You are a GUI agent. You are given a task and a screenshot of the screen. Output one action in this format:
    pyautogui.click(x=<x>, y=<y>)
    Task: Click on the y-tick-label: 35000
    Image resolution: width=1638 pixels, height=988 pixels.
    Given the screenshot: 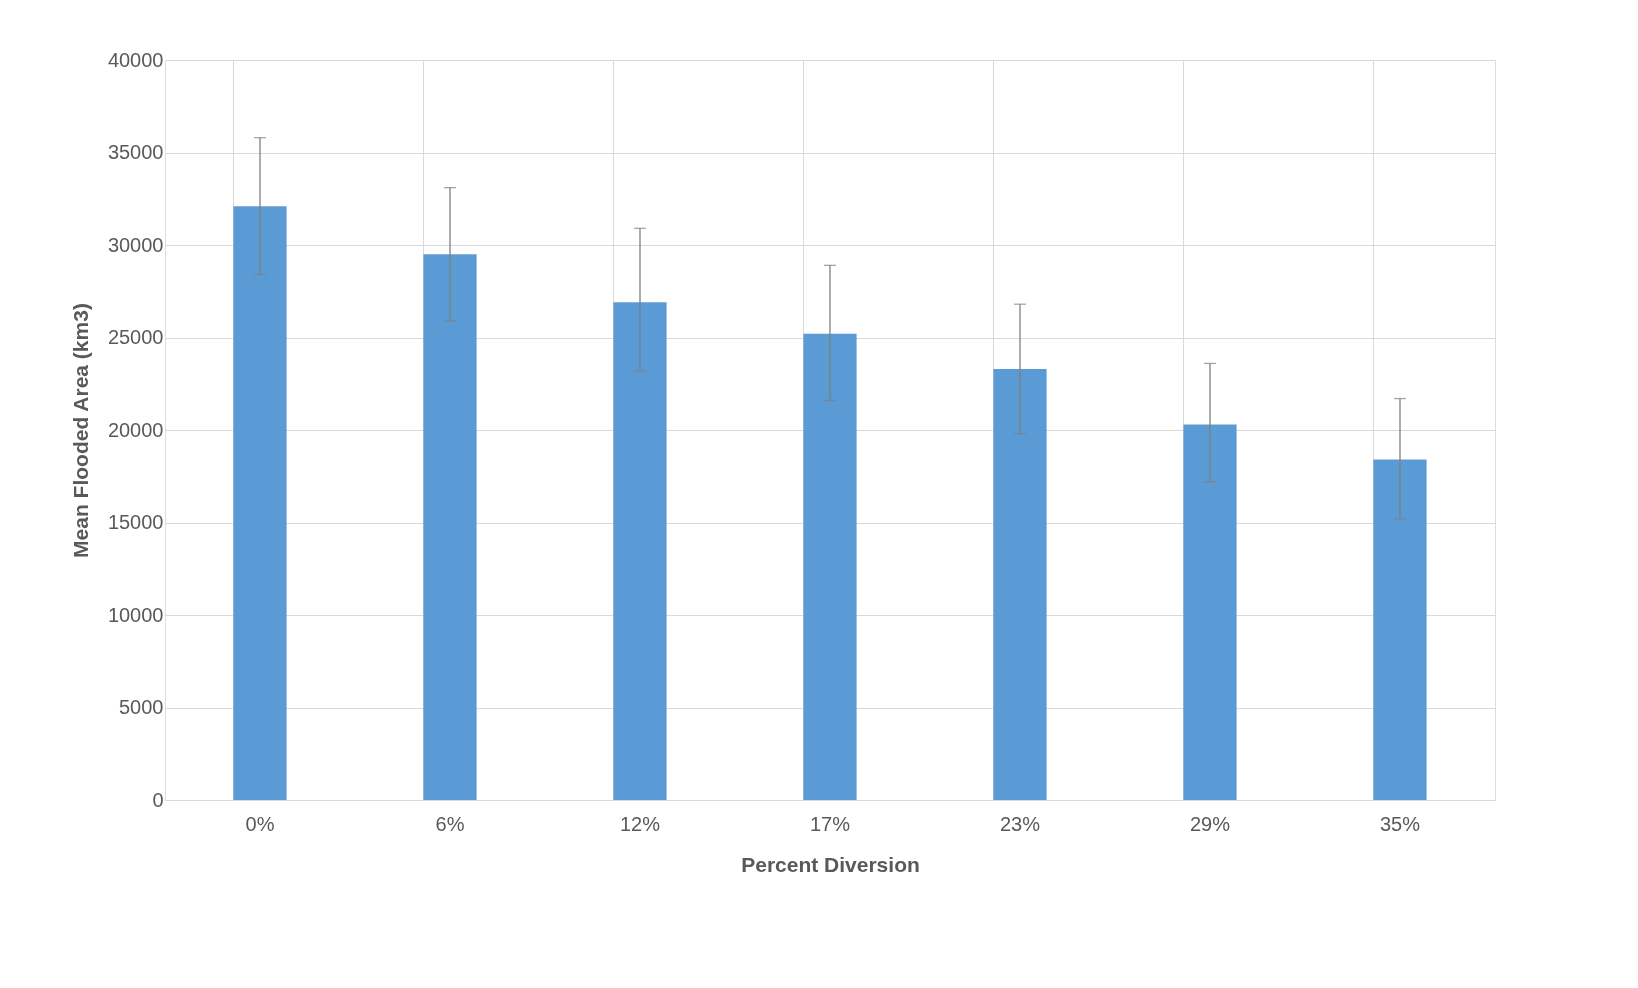 What is the action you would take?
    pyautogui.click(x=135, y=152)
    